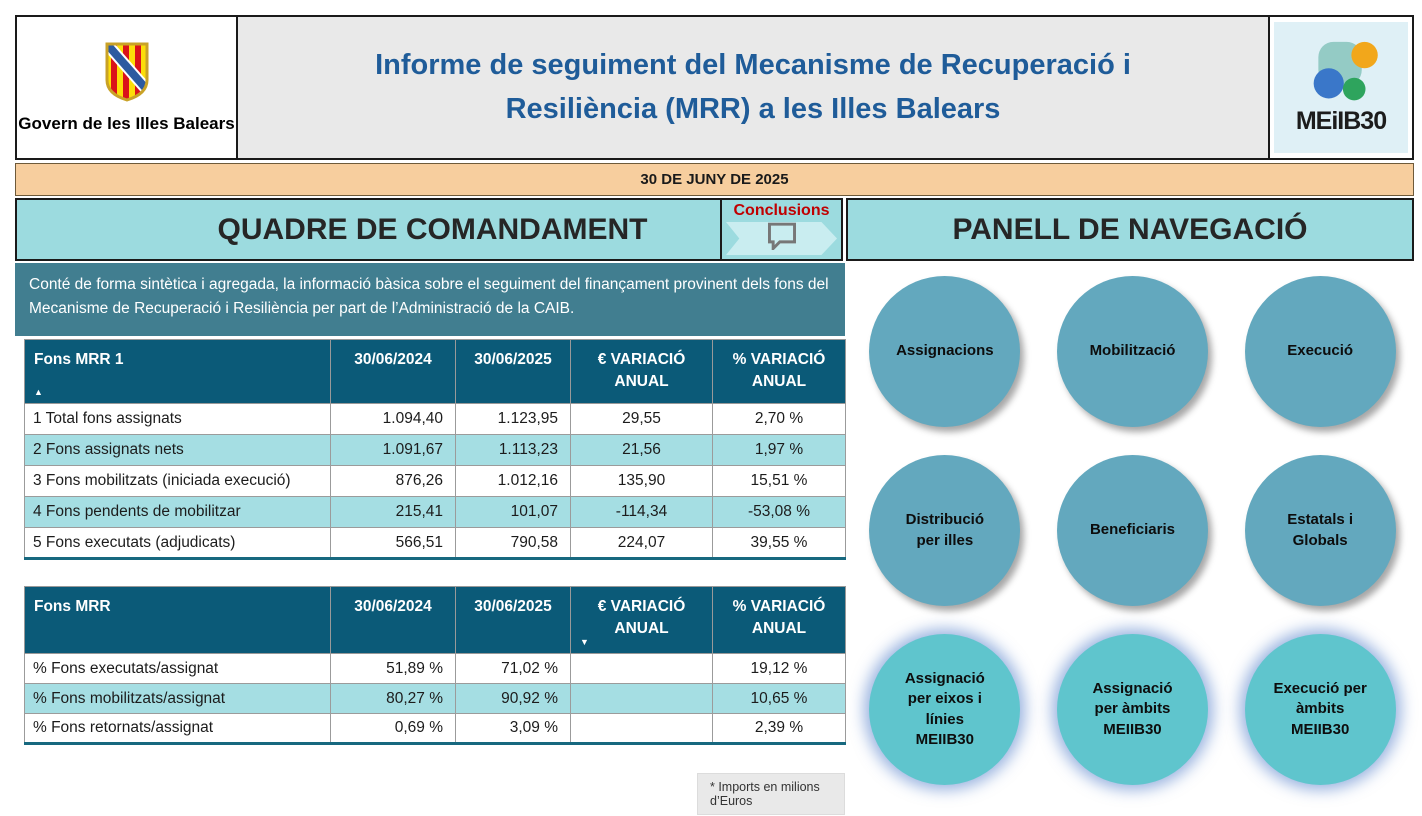  What do you see at coordinates (779, 512) in the screenshot?
I see `cell-value: -53,08 %` at bounding box center [779, 512].